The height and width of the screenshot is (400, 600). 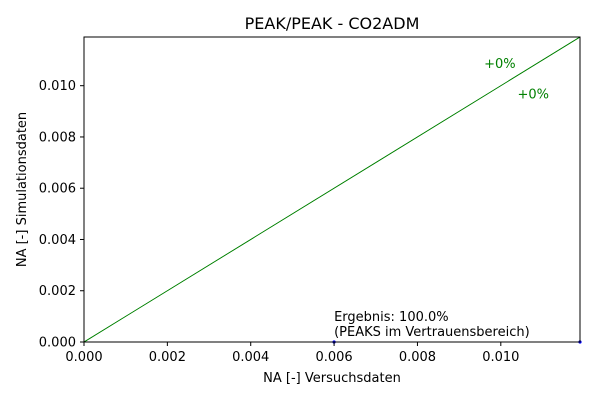 What do you see at coordinates (332, 378) in the screenshot?
I see `x-axis-label: NA [-] Versuchsdaten` at bounding box center [332, 378].